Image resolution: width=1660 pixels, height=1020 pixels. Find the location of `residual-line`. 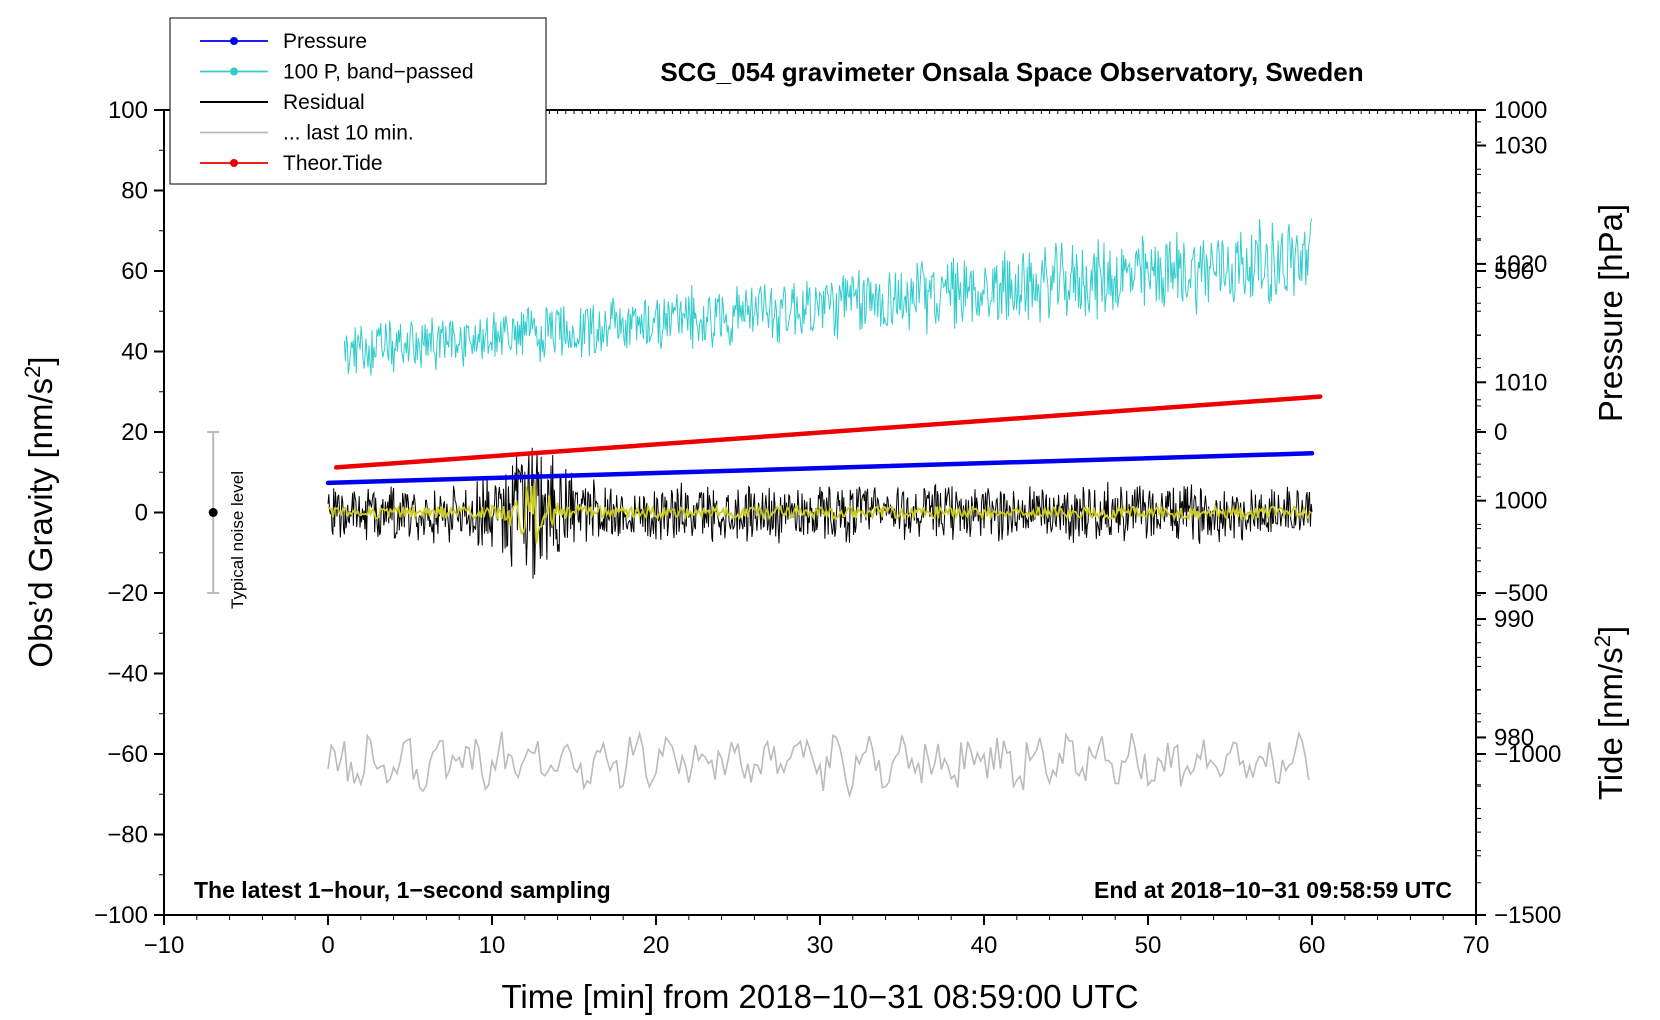

residual-line is located at coordinates (820, 513).